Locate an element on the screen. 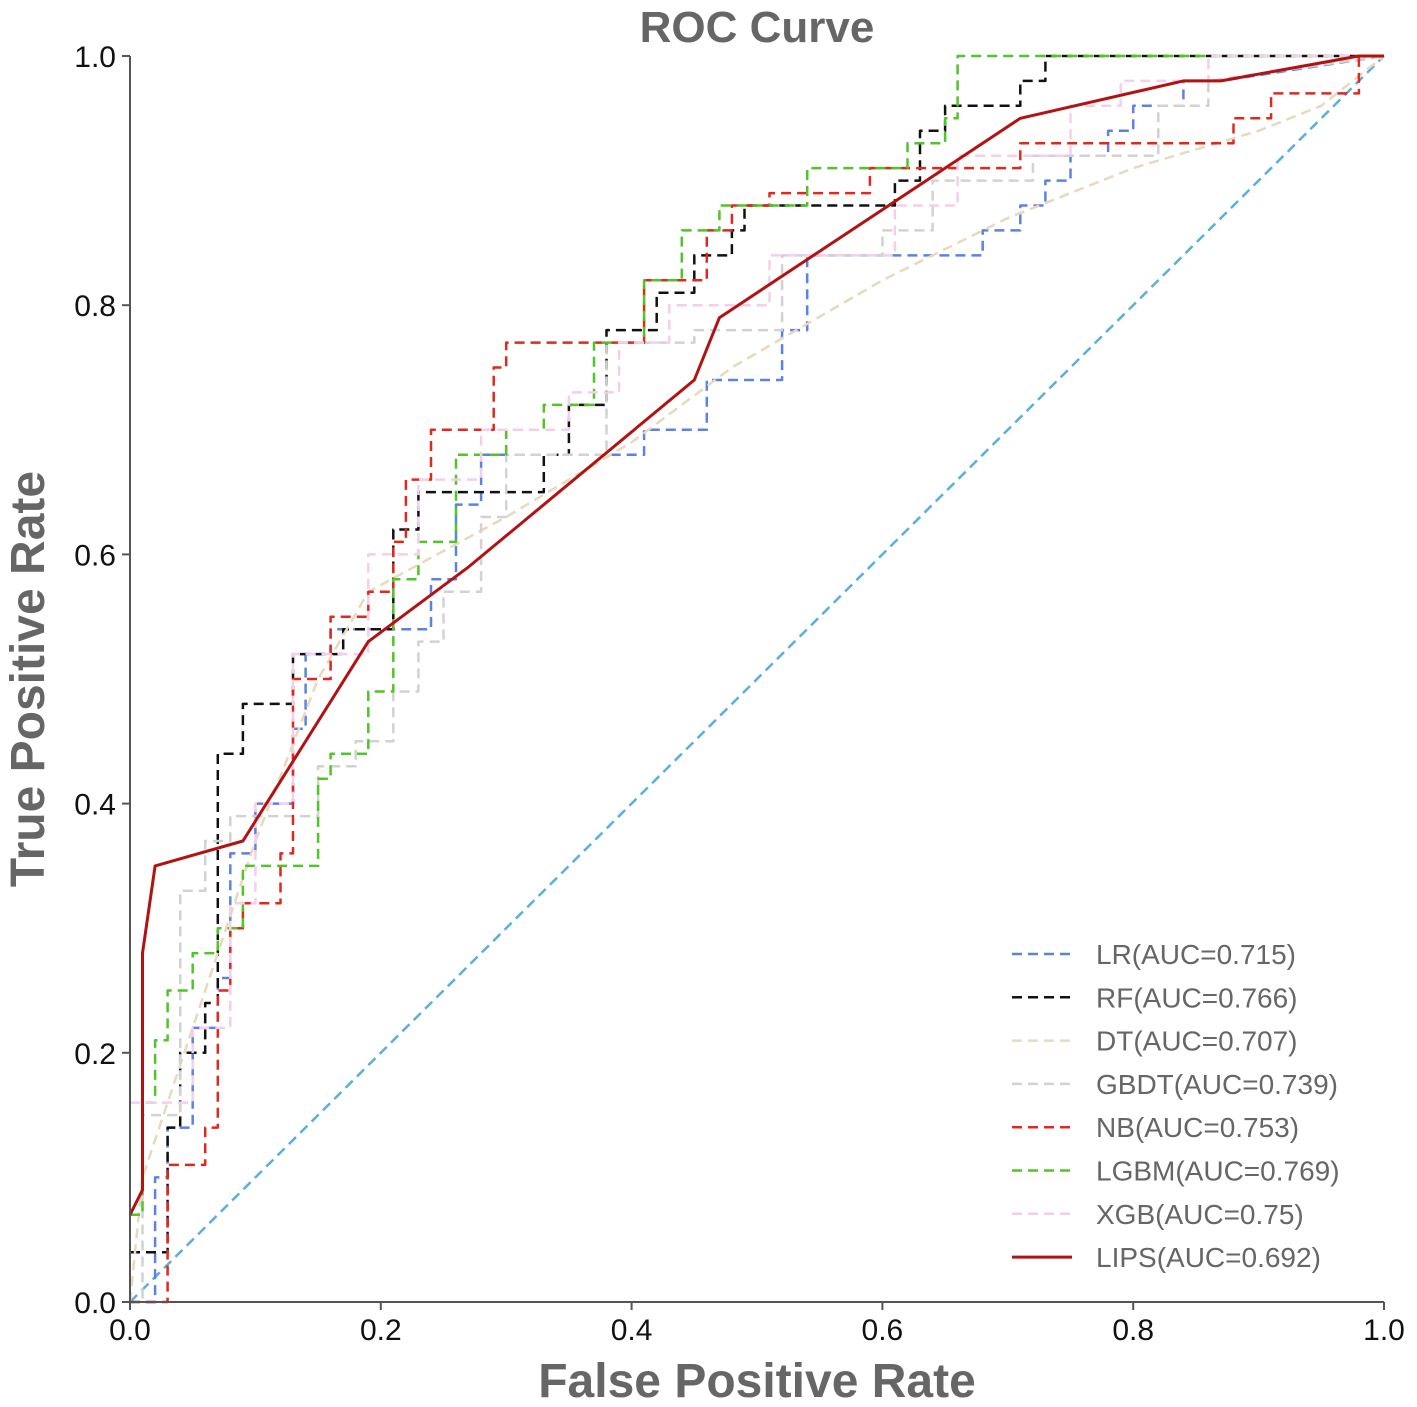 The width and height of the screenshot is (1417, 1407). y-tick-label: 0.0 is located at coordinates (95, 1303).